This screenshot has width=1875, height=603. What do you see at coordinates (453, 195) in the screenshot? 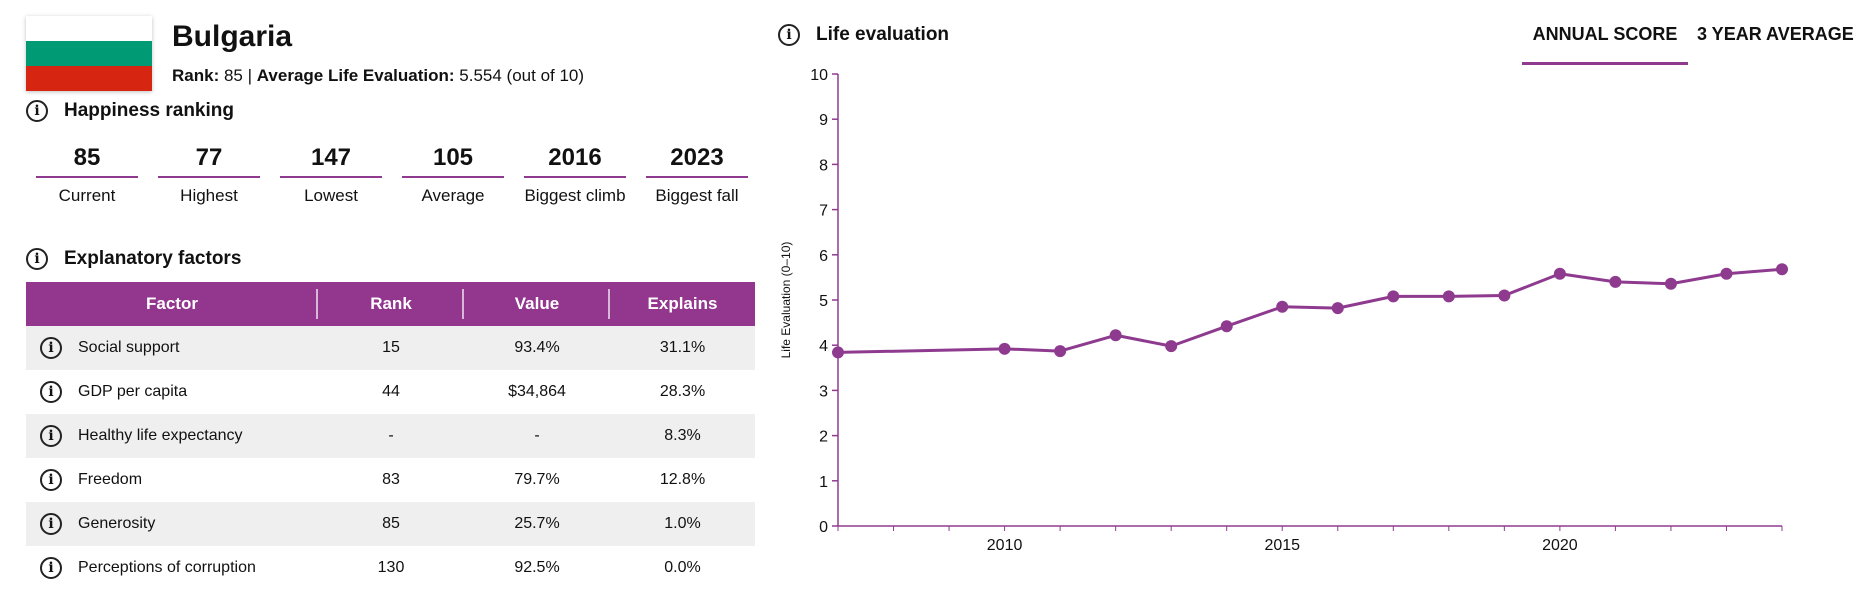
I see `stat-label: Average` at bounding box center [453, 195].